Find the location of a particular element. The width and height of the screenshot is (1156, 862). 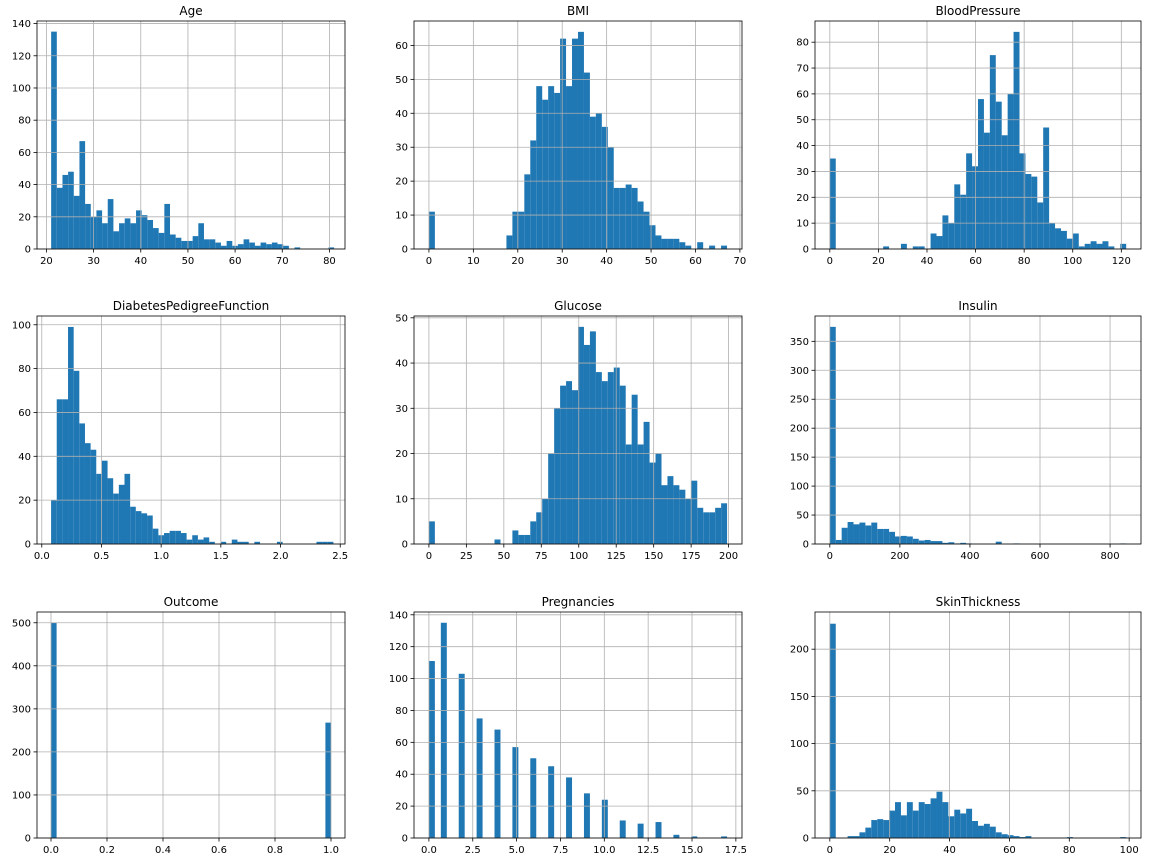

y-tick-label: 30 is located at coordinates (802, 172).